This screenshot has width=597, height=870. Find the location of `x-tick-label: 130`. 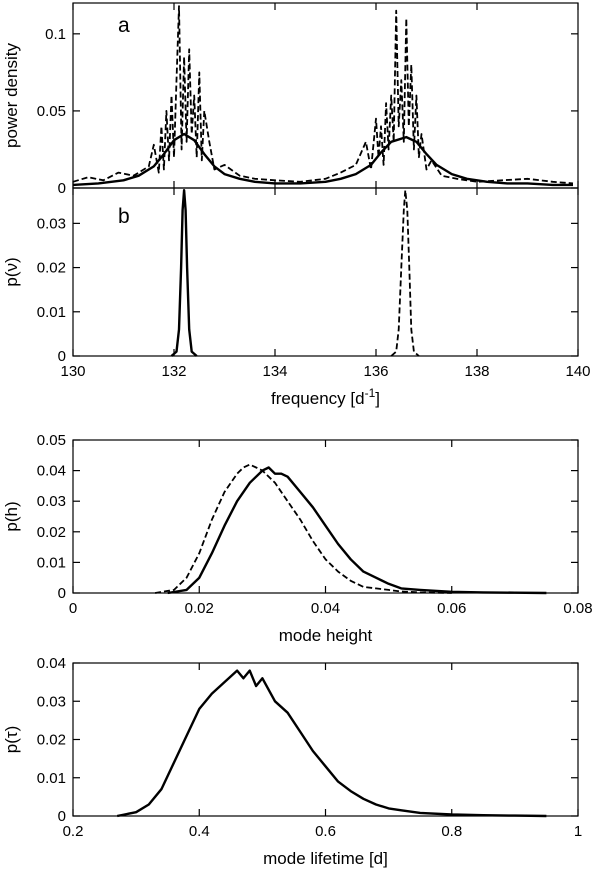

x-tick-label: 130 is located at coordinates (72, 371).